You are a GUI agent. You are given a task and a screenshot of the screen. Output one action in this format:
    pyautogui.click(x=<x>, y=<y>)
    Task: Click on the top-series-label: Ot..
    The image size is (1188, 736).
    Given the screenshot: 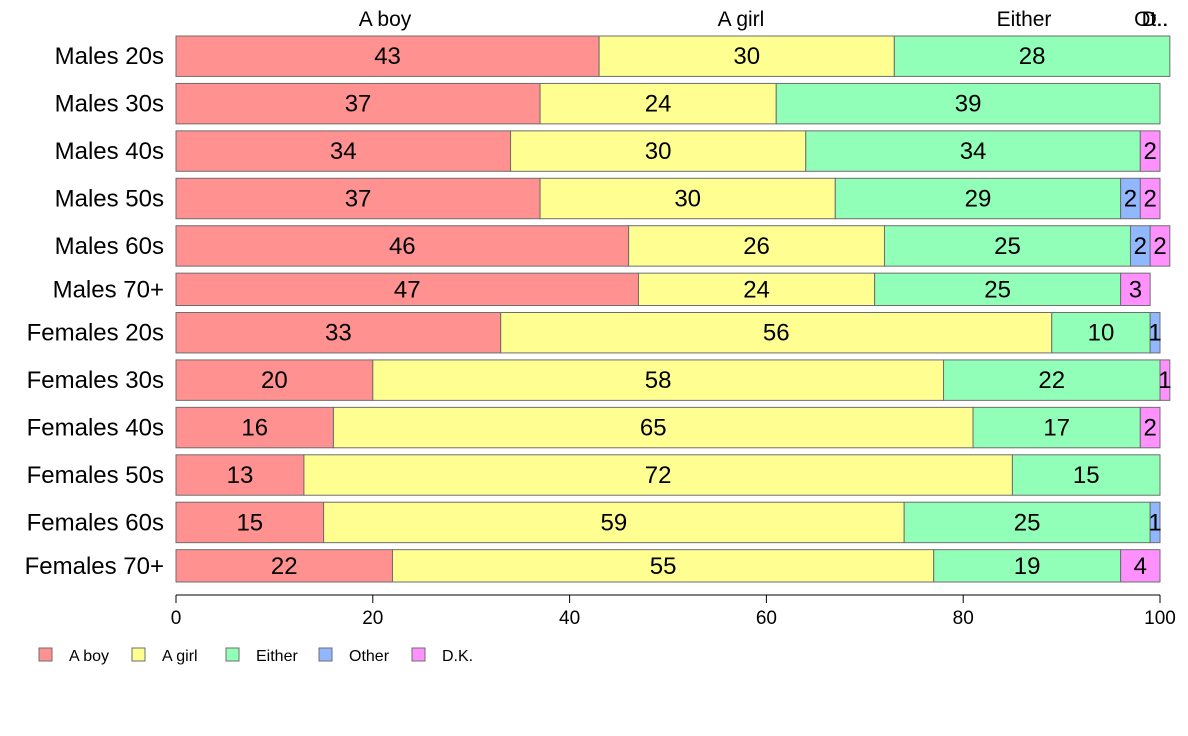 What is the action you would take?
    pyautogui.click(x=1151, y=19)
    